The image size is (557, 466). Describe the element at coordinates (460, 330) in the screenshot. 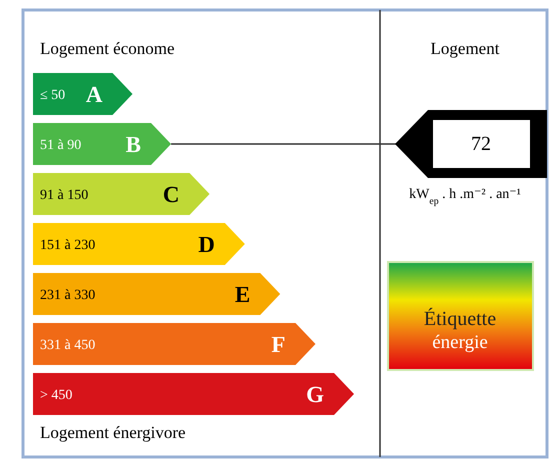

I see `text: Étiquette énergie` at that location.